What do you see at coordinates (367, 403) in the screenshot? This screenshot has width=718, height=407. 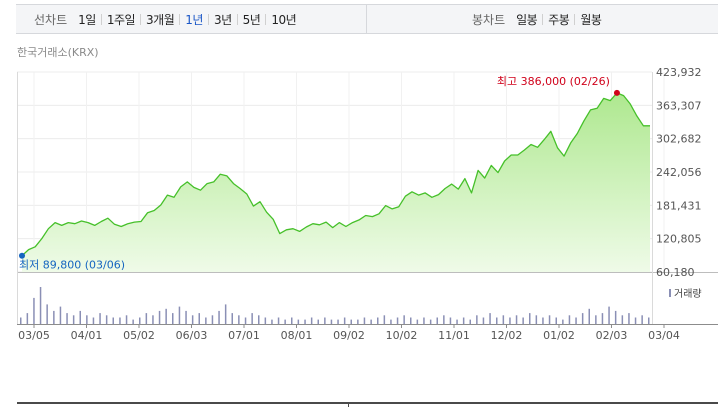 I see `bottom-border` at bounding box center [367, 403].